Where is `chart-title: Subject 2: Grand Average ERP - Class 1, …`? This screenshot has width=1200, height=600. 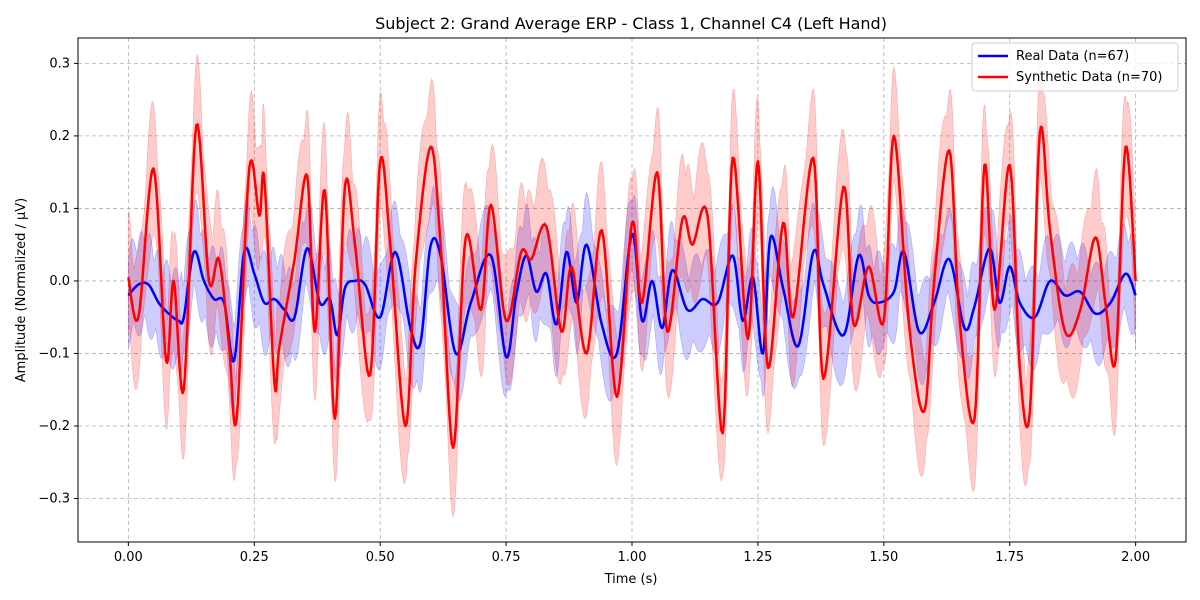 chart-title: Subject 2: Grand Average ERP - Class 1, … is located at coordinates (631, 23).